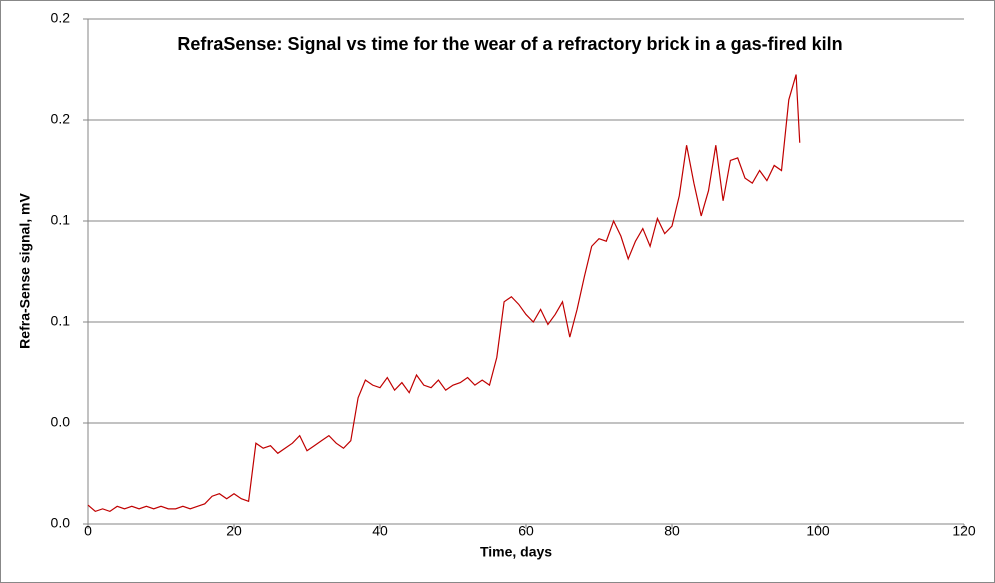 The height and width of the screenshot is (583, 995). Describe the element at coordinates (25, 271) in the screenshot. I see `y-axis-title: Refra-Sense signal, mV` at that location.